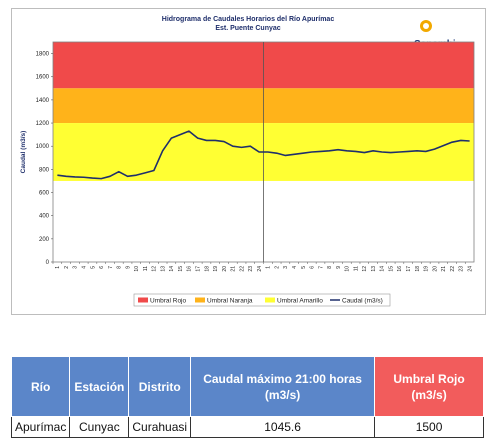 This screenshot has height=443, width=496. What do you see at coordinates (300, 301) in the screenshot?
I see `legend-label-amarillo: Umbral Amarillo` at bounding box center [300, 301].